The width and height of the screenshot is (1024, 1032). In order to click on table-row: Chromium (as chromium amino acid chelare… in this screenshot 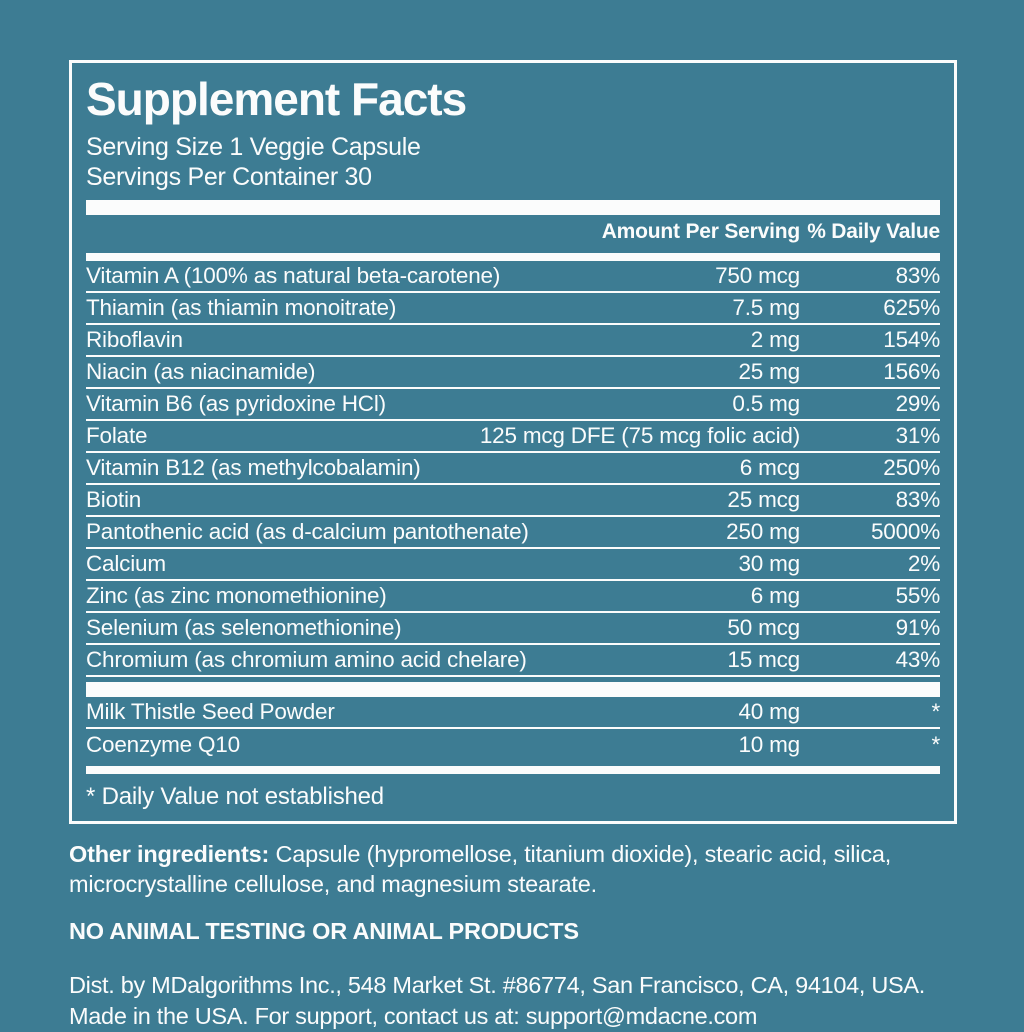, I will do `click(513, 661)`.